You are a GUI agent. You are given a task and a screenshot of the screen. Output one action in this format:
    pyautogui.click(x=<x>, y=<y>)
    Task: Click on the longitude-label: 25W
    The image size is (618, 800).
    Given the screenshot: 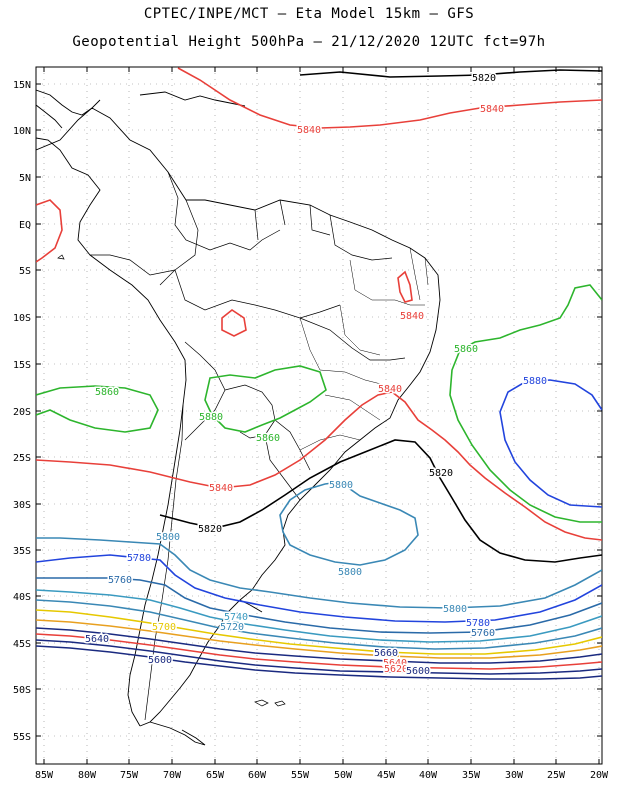 What is the action you would take?
    pyautogui.click(x=556, y=775)
    